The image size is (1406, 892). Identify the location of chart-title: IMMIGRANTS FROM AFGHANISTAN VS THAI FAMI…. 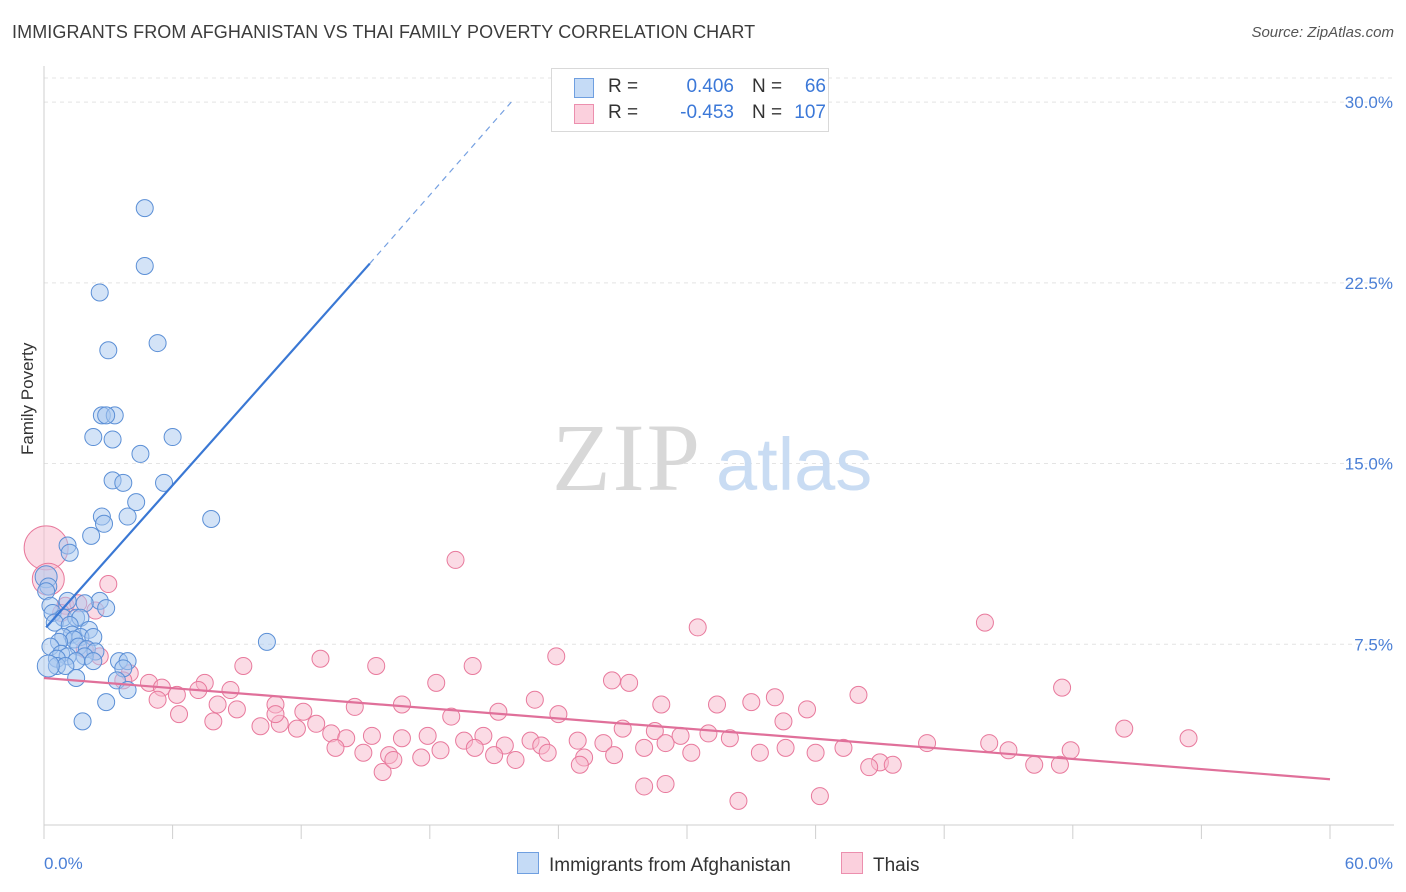
(384, 32).